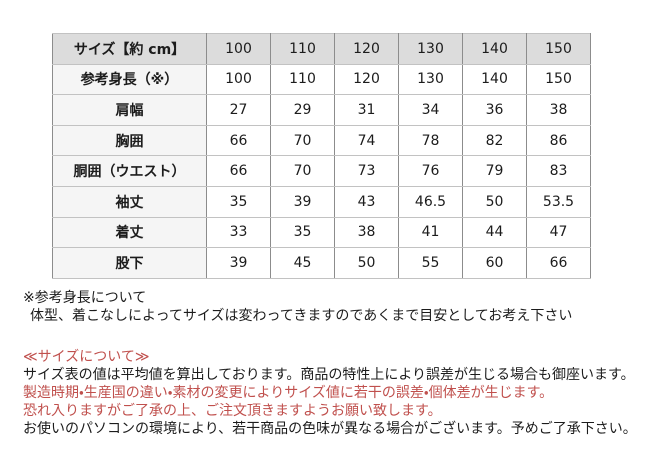 The image size is (650, 458). Describe the element at coordinates (430, 171) in the screenshot. I see `size-value-cell: 76` at that location.